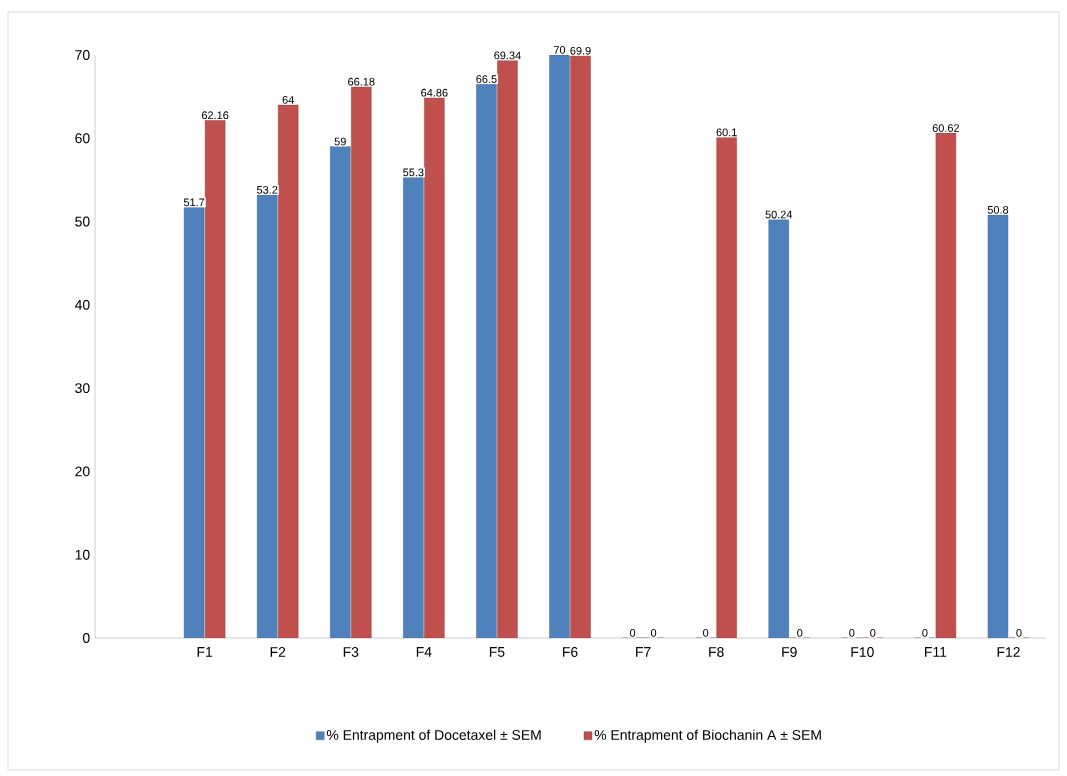 The width and height of the screenshot is (1067, 776). Describe the element at coordinates (580, 50) in the screenshot. I see `data-label: 69.9` at that location.